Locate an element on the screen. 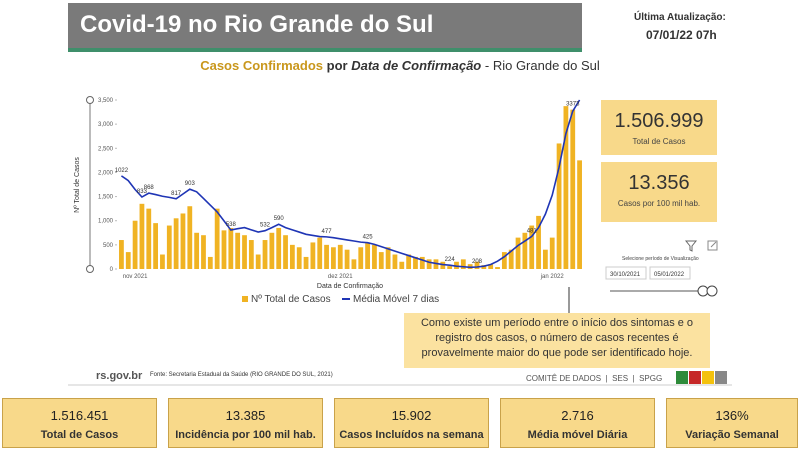 Image resolution: width=800 pixels, height=450 pixels. chart-title-part: por is located at coordinates (337, 65).